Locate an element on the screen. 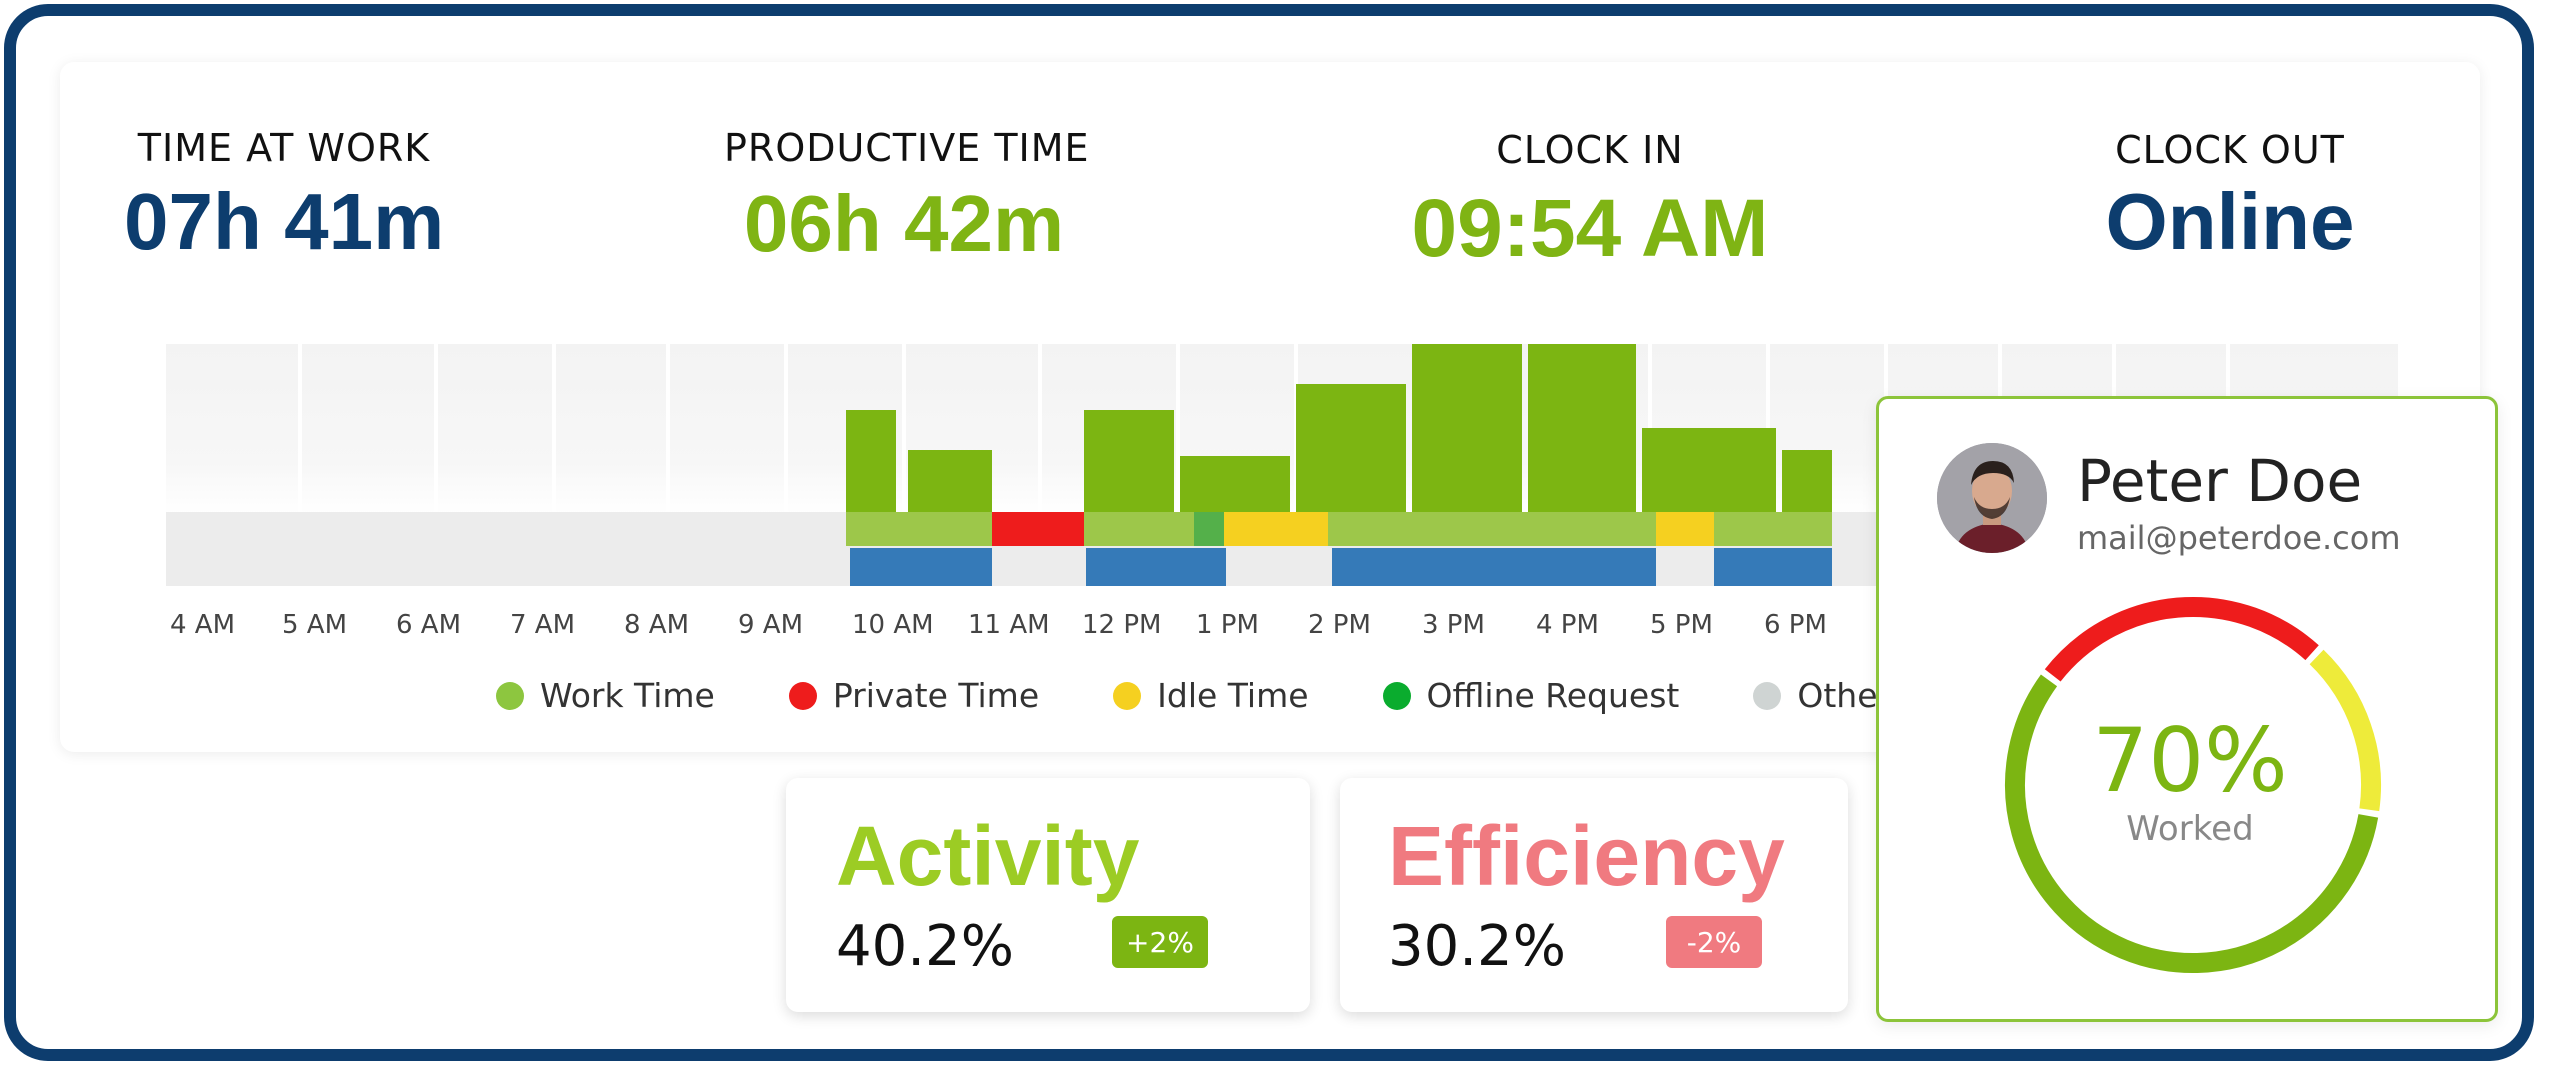 This screenshot has height=1081, width=2560. avatar-image is located at coordinates (1992, 498).